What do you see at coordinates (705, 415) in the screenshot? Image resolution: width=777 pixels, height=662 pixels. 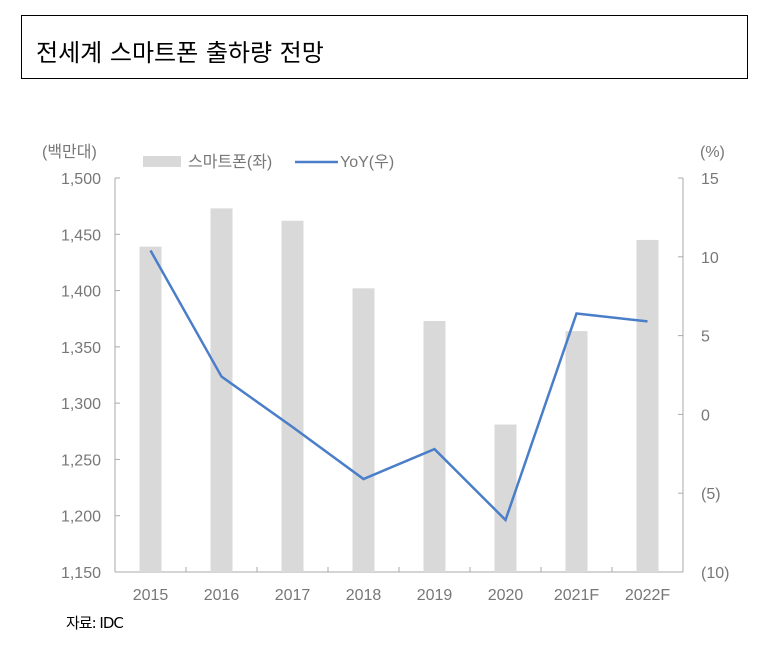 I see `right-tick-label: 0` at bounding box center [705, 415].